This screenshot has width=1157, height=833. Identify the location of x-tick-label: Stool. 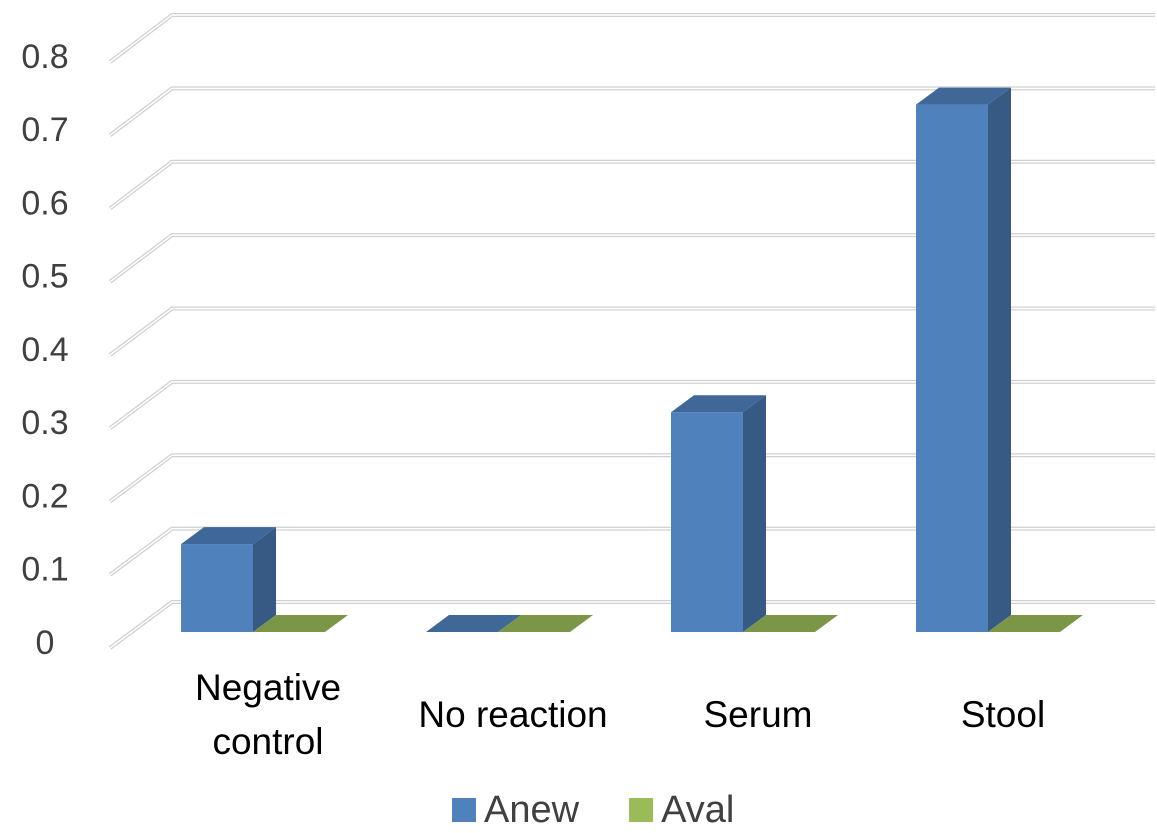
(1003, 714).